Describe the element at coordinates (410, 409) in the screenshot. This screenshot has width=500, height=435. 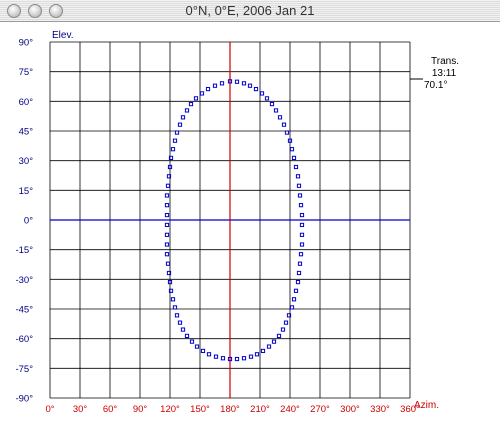
I see `x-tick-label: 360°` at that location.